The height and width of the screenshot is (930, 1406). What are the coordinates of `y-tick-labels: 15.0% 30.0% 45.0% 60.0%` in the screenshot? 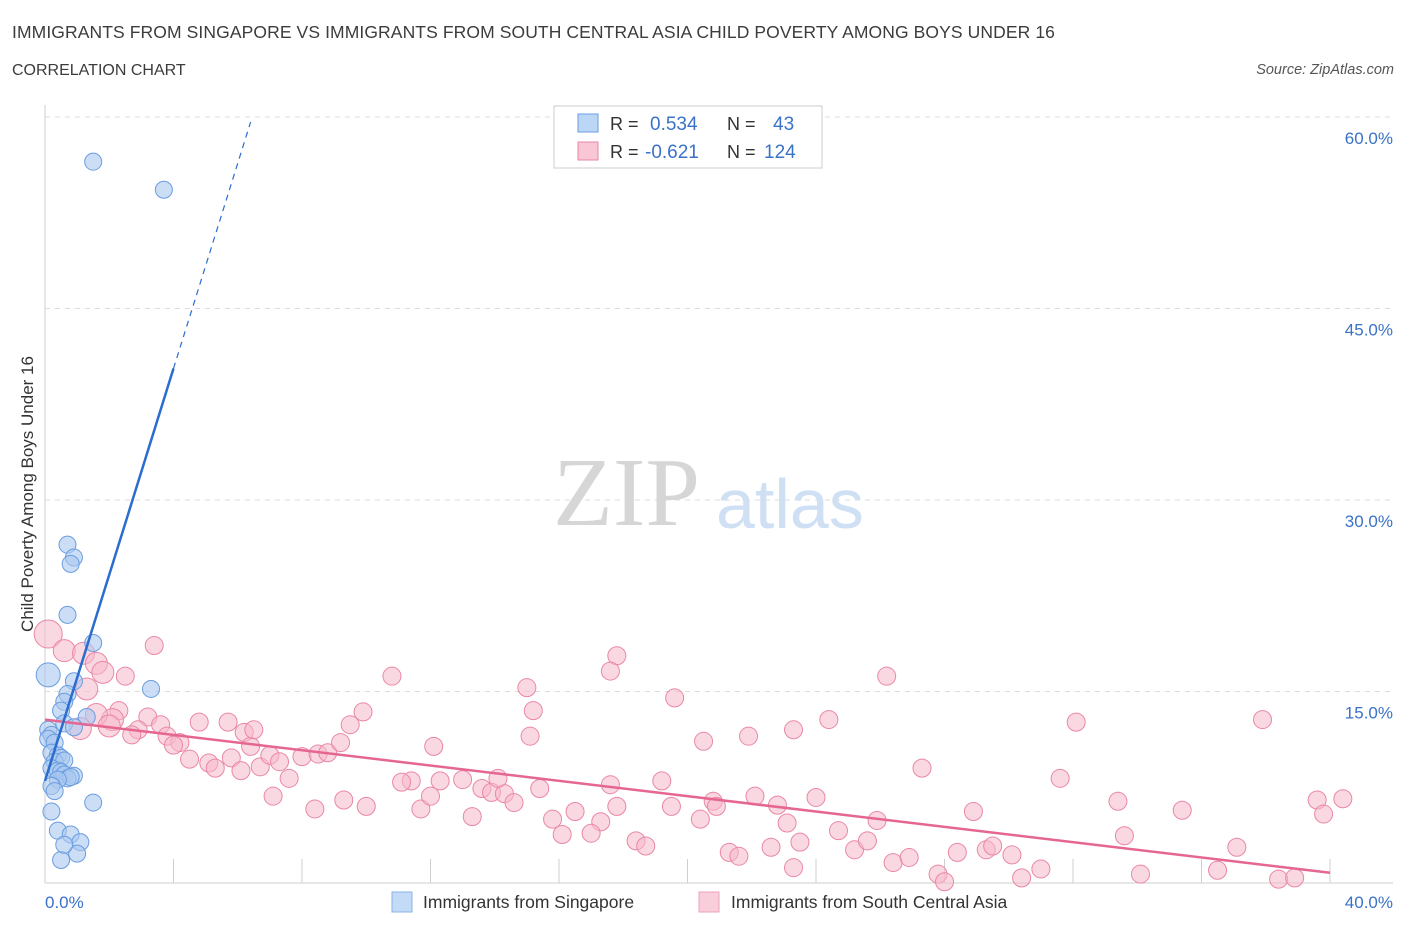 It's located at (1369, 426).